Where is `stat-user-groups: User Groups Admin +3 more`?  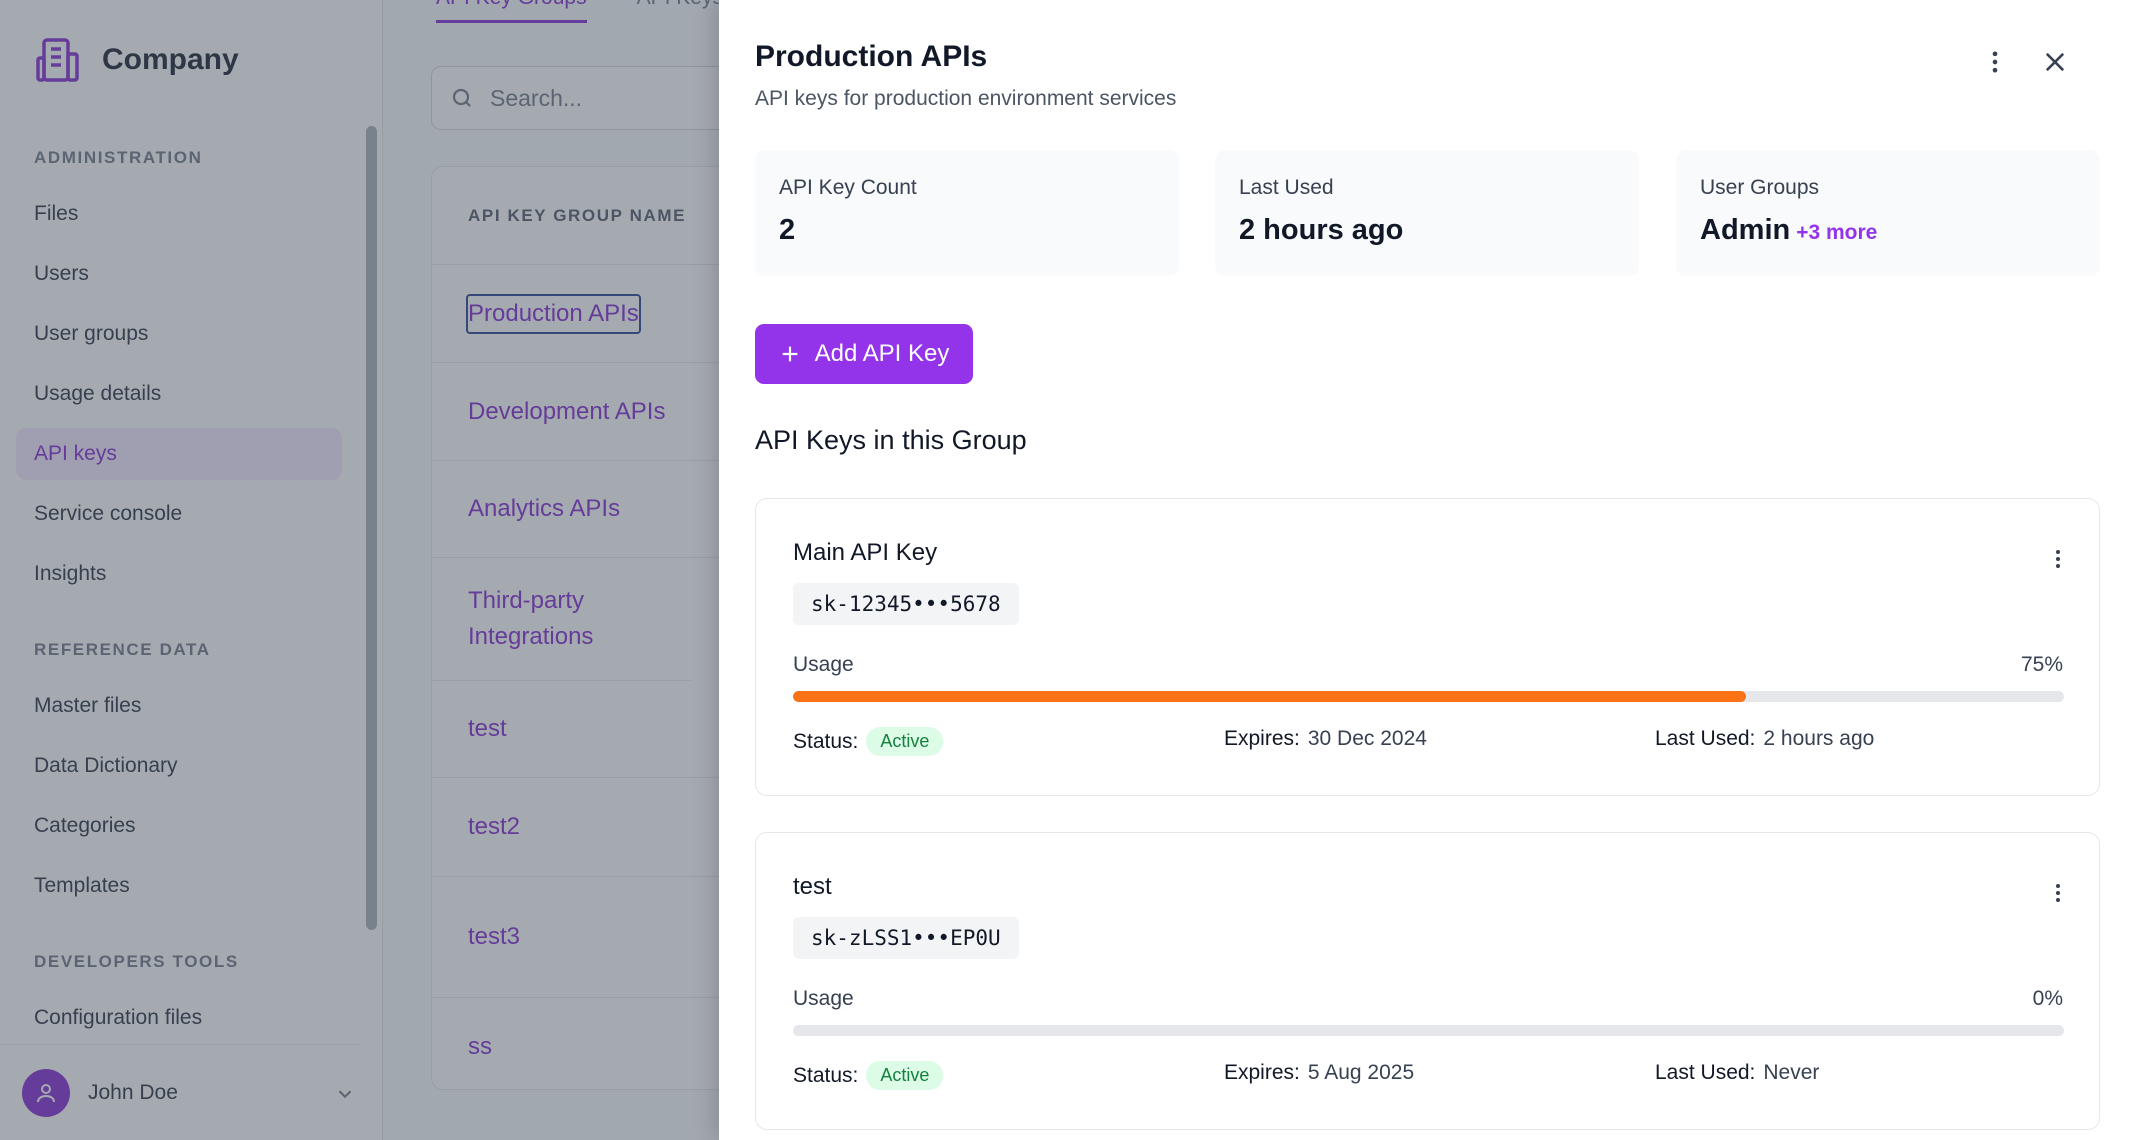 stat-user-groups: User Groups Admin +3 more is located at coordinates (1888, 213).